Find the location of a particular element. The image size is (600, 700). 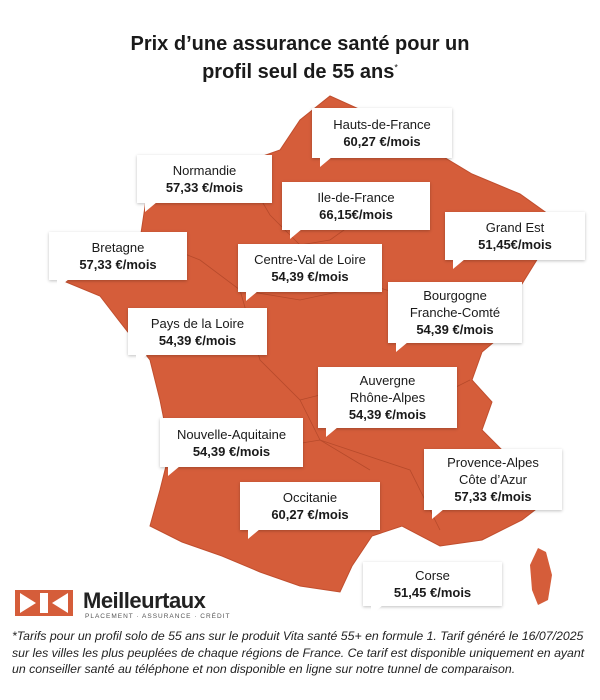

region-name: Corse is located at coordinates (432, 575).